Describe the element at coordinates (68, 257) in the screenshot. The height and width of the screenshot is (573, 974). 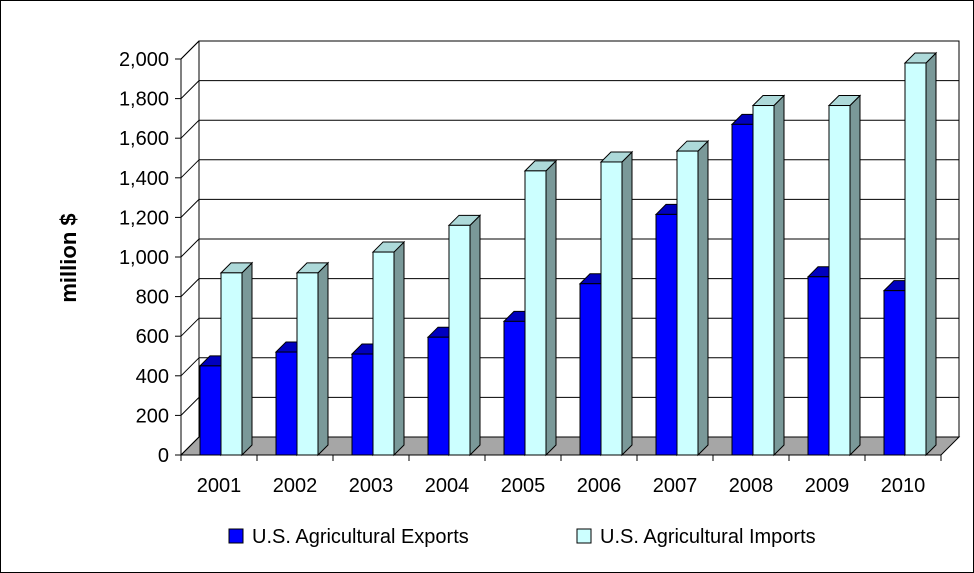
I see `y-axis-title: million $` at that location.